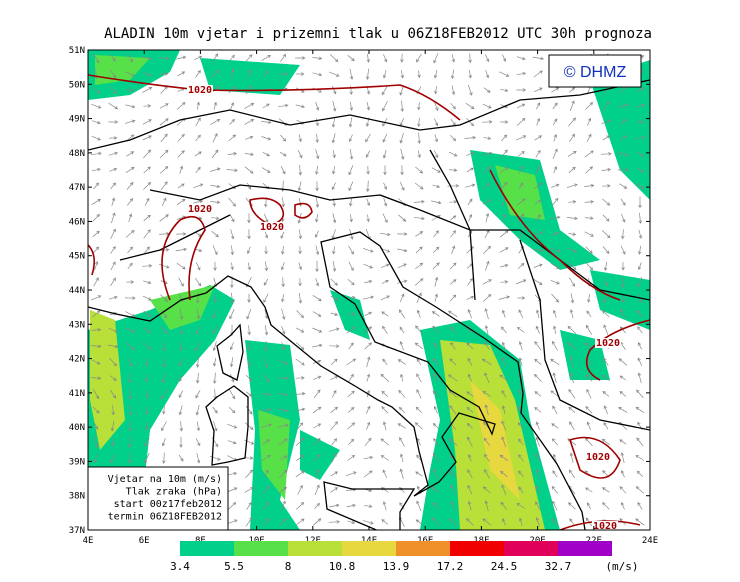  I want to click on isobar-label-bg, so click(605, 525).